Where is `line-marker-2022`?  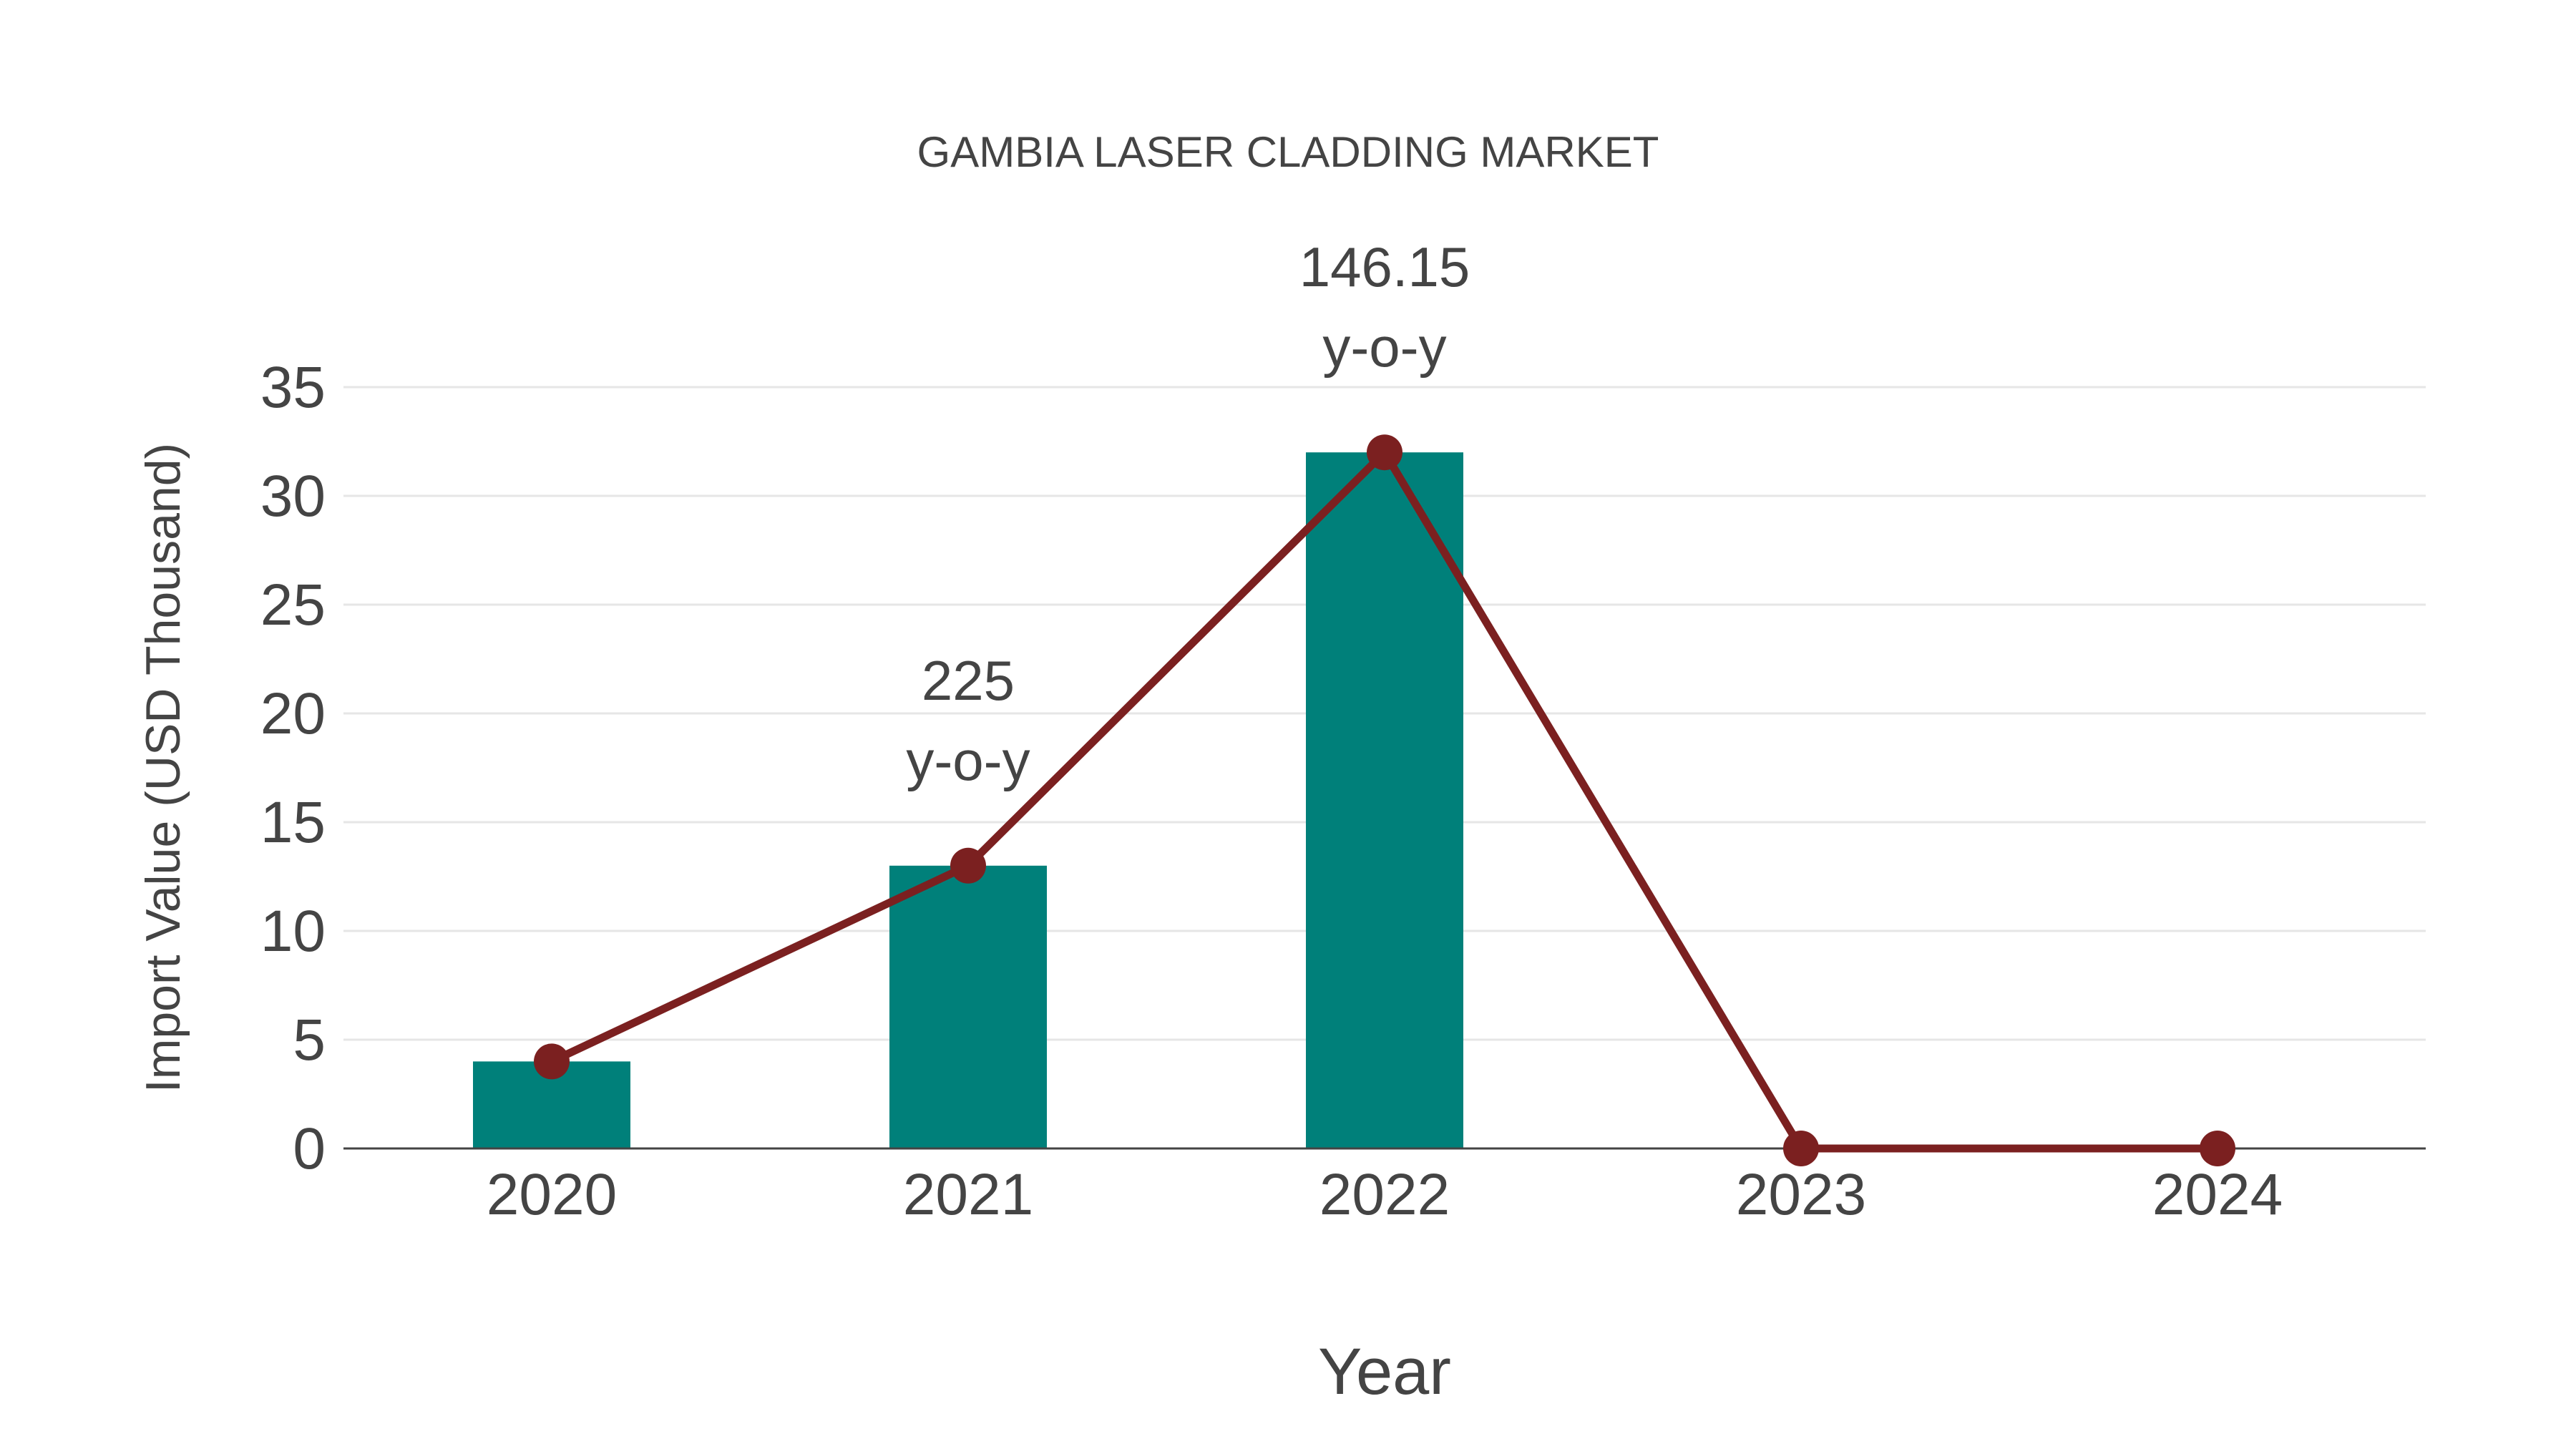 line-marker-2022 is located at coordinates (1384, 452).